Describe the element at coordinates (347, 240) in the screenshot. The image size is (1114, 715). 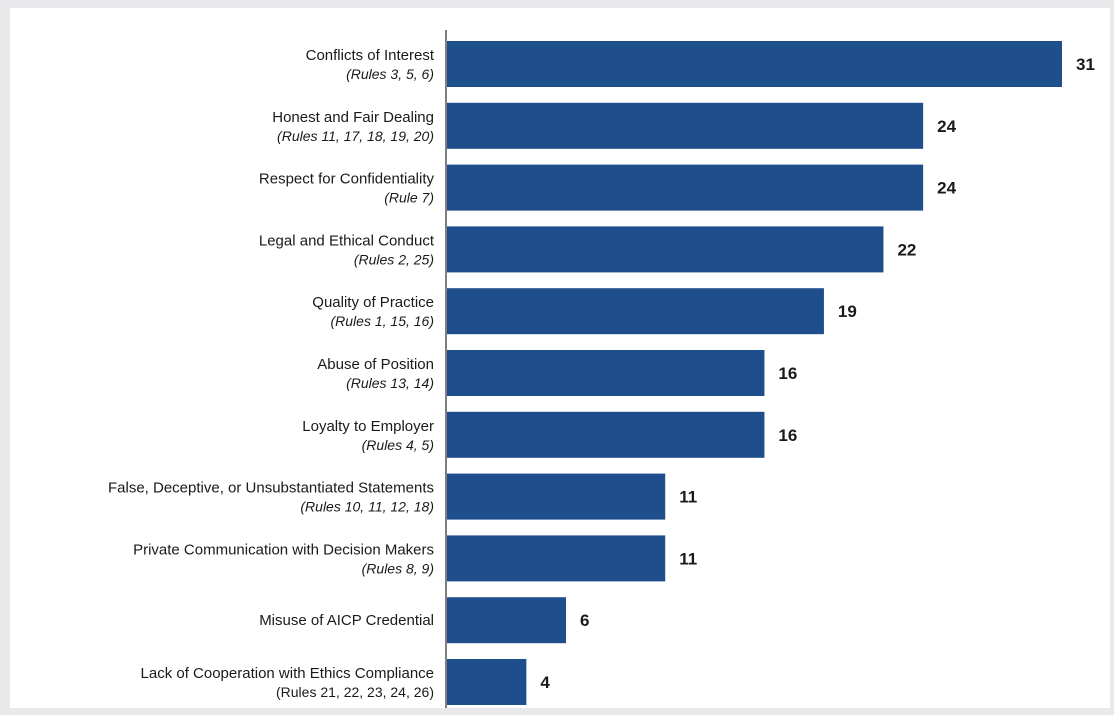
I see `category-label-3: Legal and Ethical Conduct` at that location.